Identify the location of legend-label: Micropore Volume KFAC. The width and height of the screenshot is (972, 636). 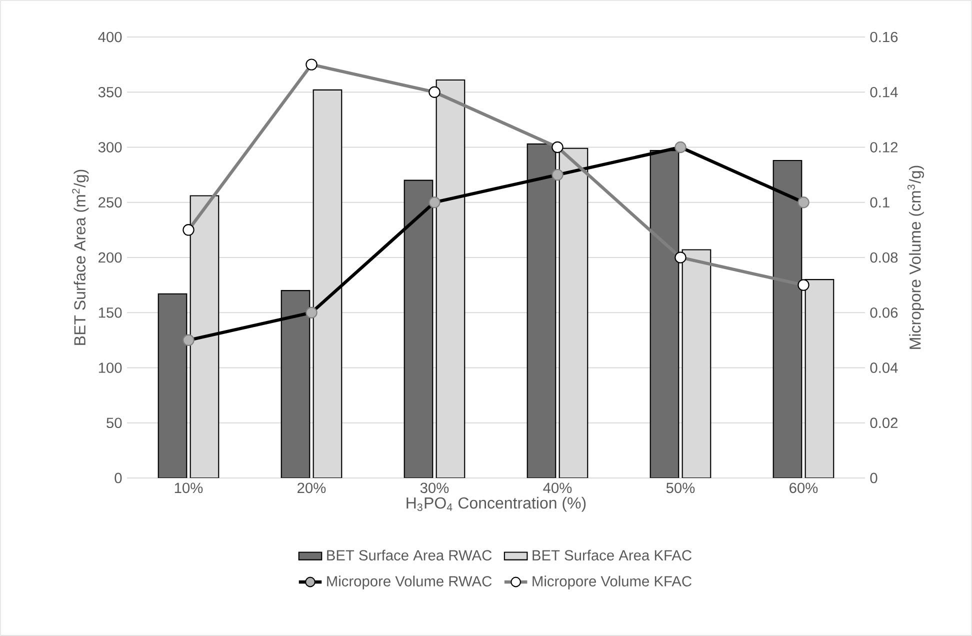
(612, 583).